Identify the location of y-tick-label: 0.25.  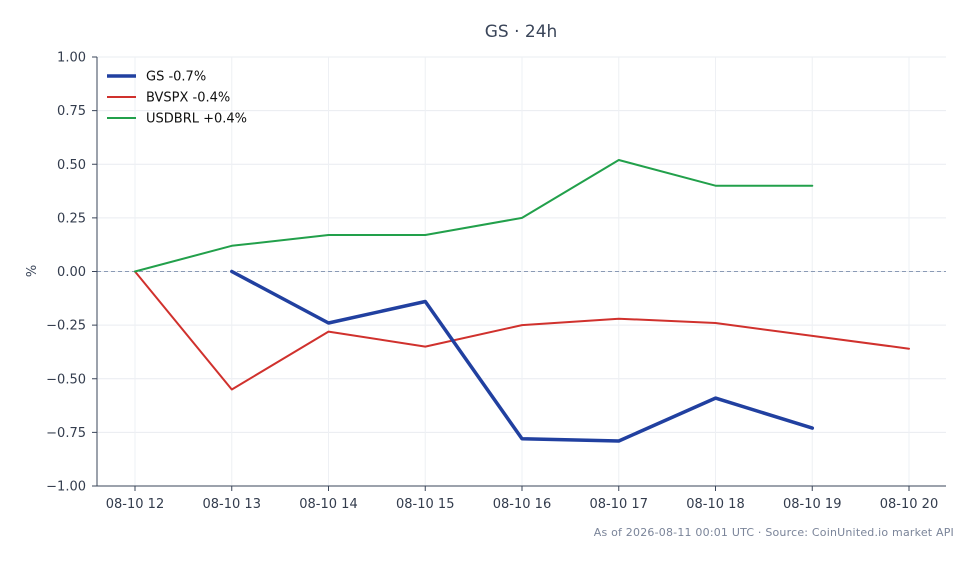
(71, 218).